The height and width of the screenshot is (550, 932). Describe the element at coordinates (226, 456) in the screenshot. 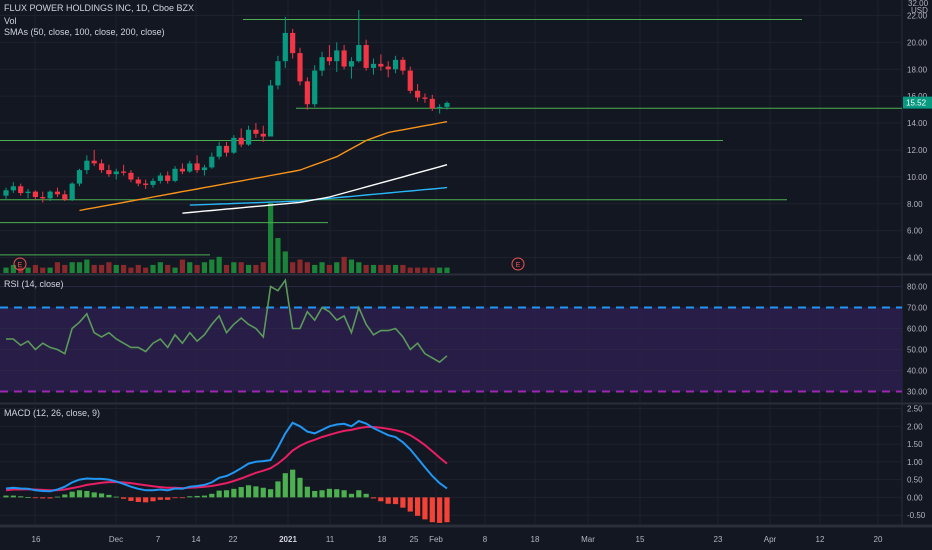

I see `macd-line` at that location.